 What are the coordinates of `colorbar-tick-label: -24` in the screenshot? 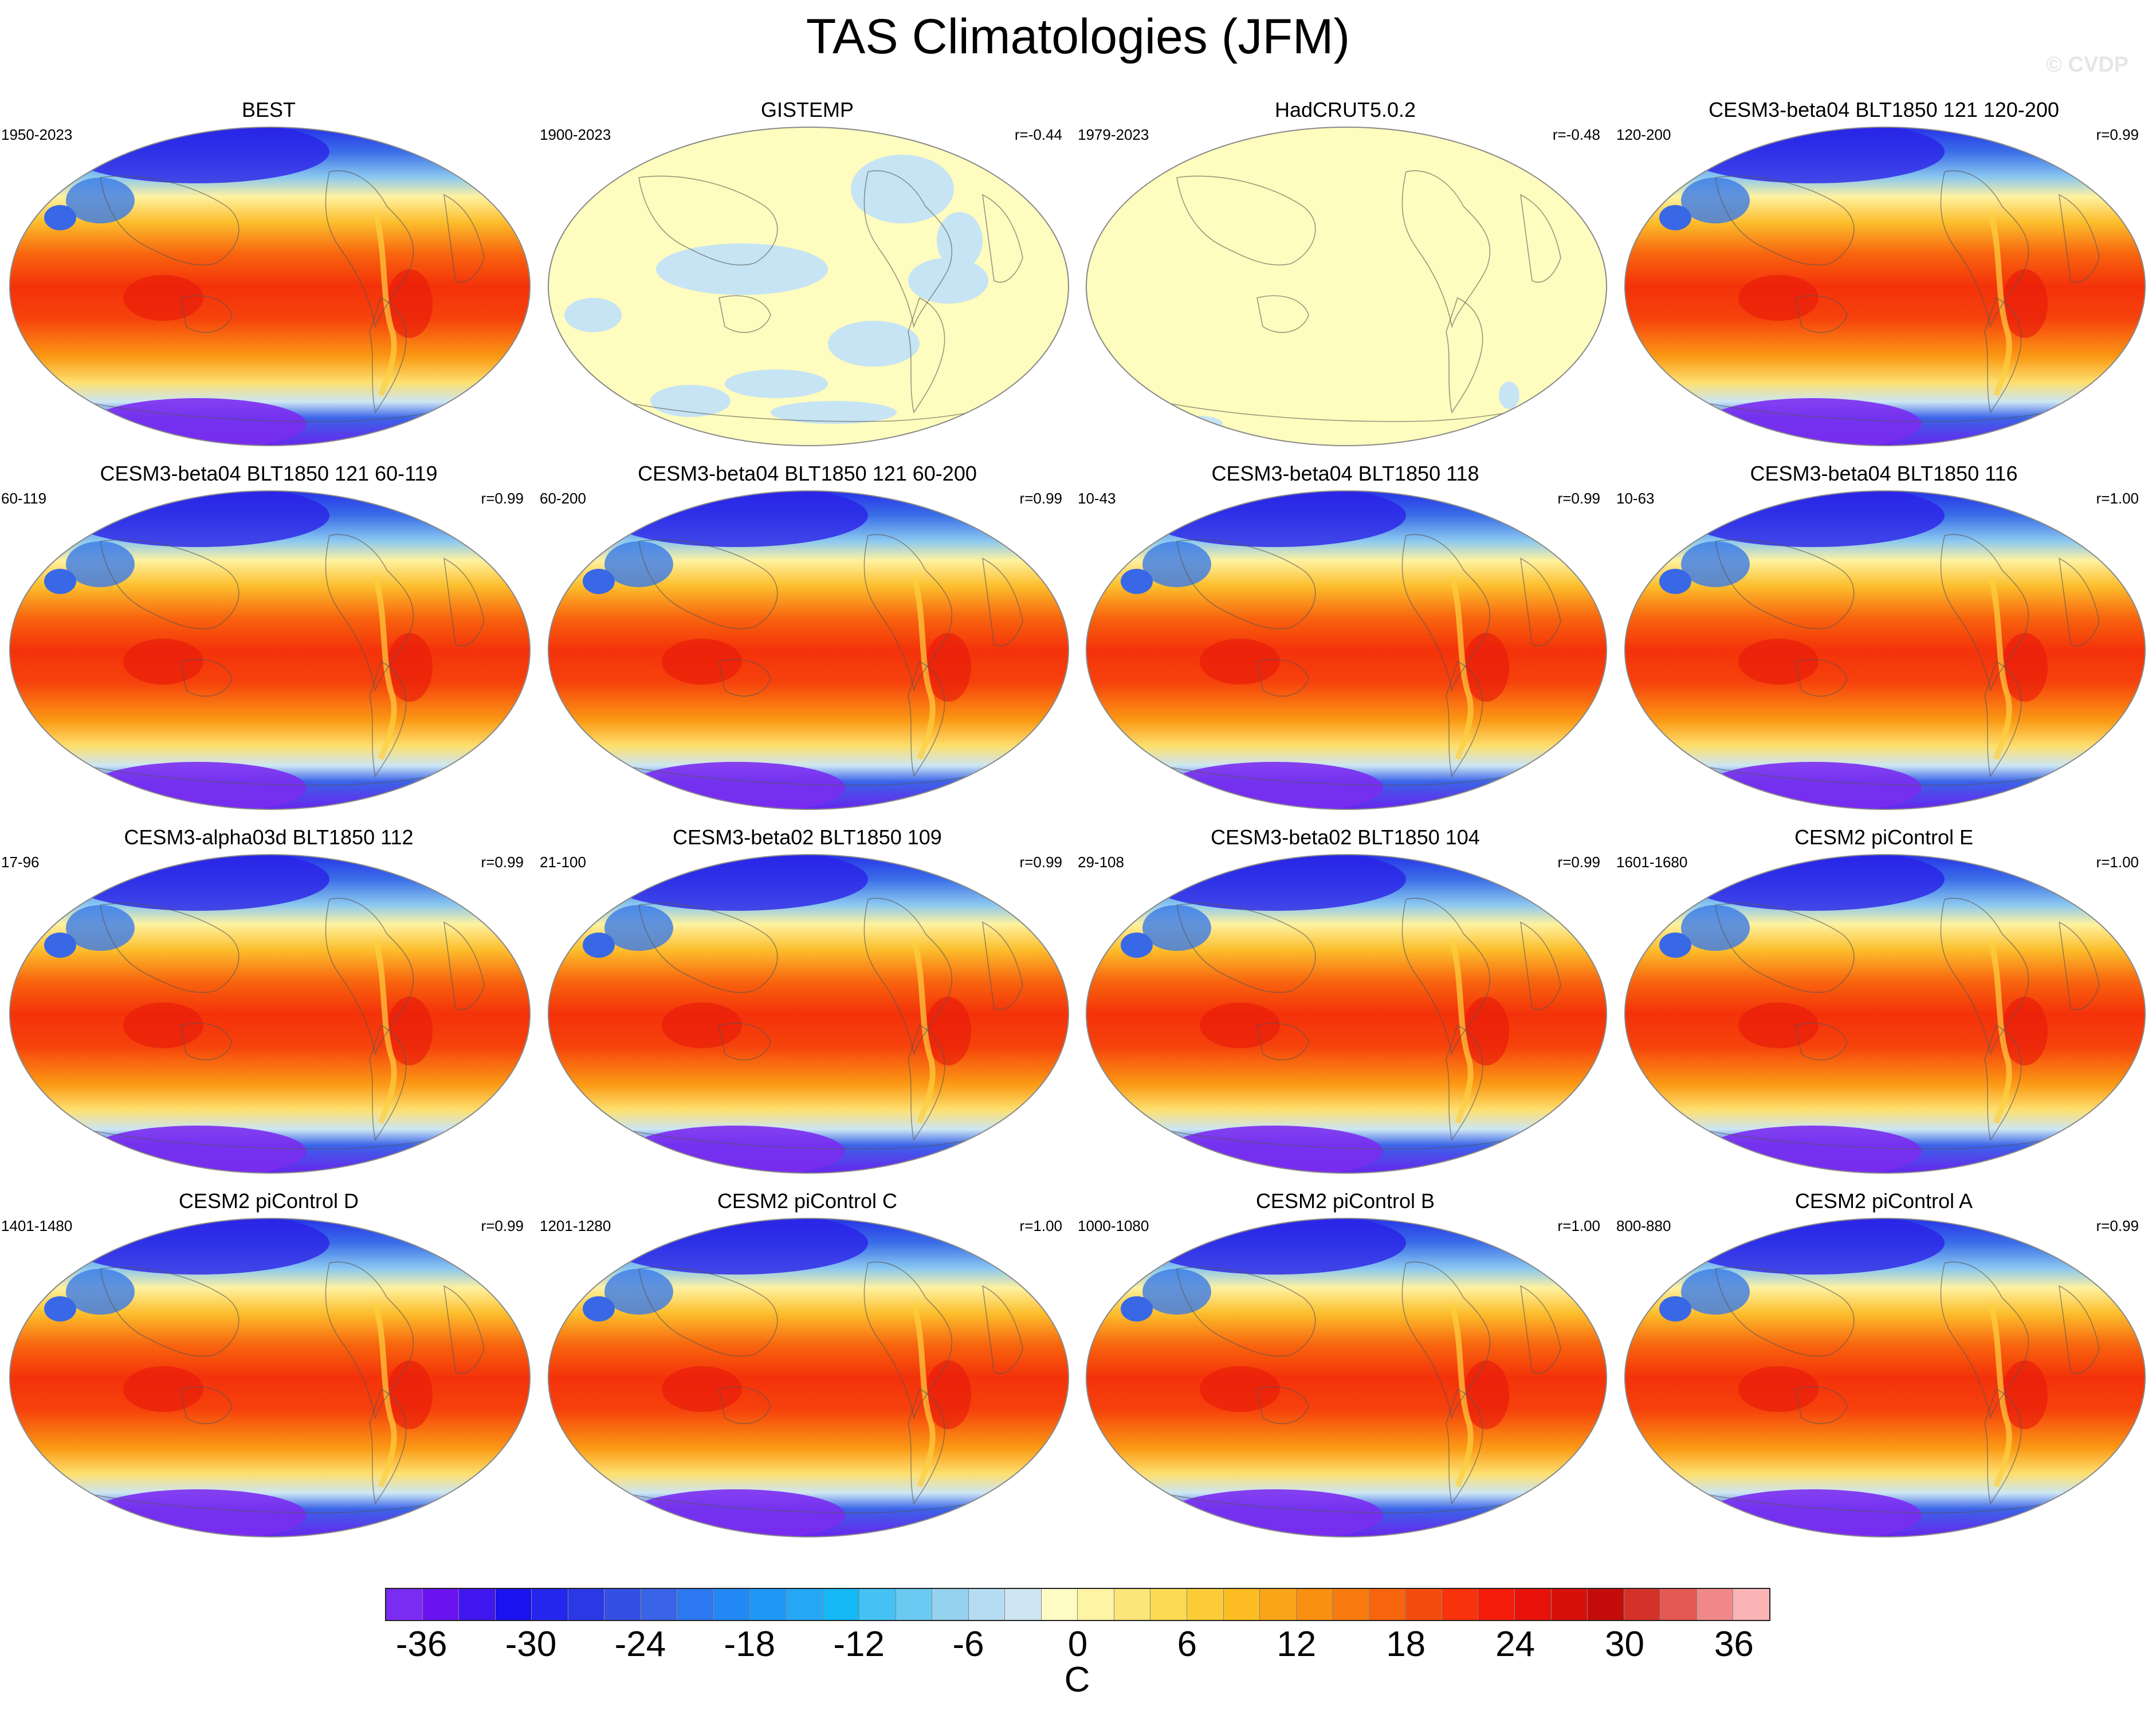 It's located at (640, 1644).